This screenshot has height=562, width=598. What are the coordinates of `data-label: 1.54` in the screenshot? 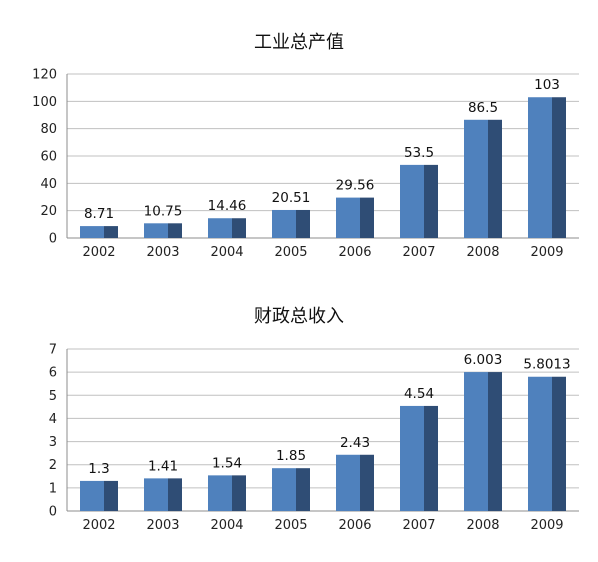 It's located at (227, 463).